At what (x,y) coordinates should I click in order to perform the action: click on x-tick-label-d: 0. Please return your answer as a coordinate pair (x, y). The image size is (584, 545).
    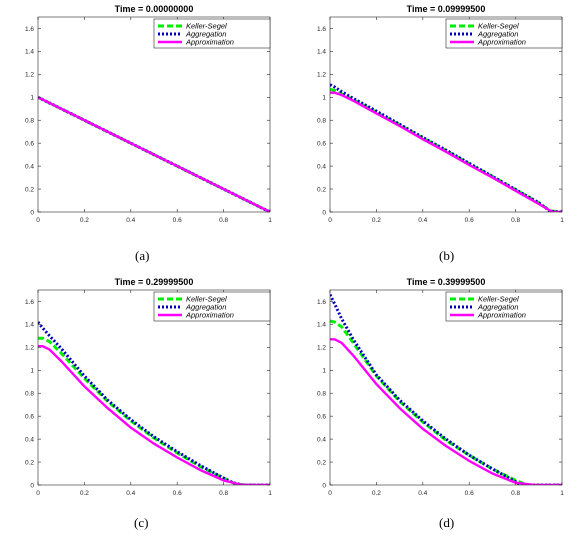
    Looking at the image, I should click on (330, 493).